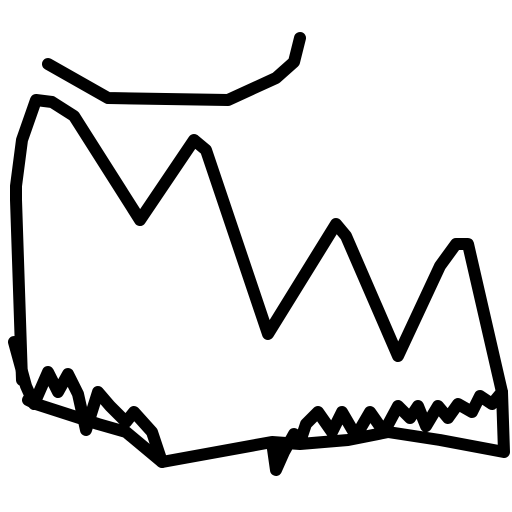  Describe the element at coordinates (174, 69) in the screenshot. I see `top-arc-stroke` at that location.